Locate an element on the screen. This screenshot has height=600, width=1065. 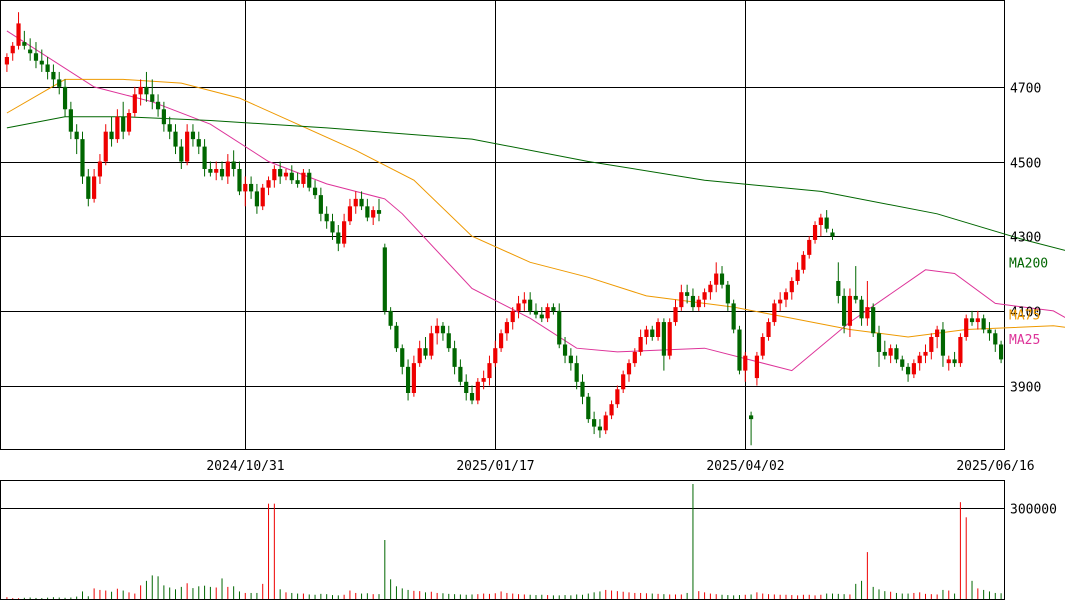
price-tick-label: 3900 is located at coordinates (1025, 388).